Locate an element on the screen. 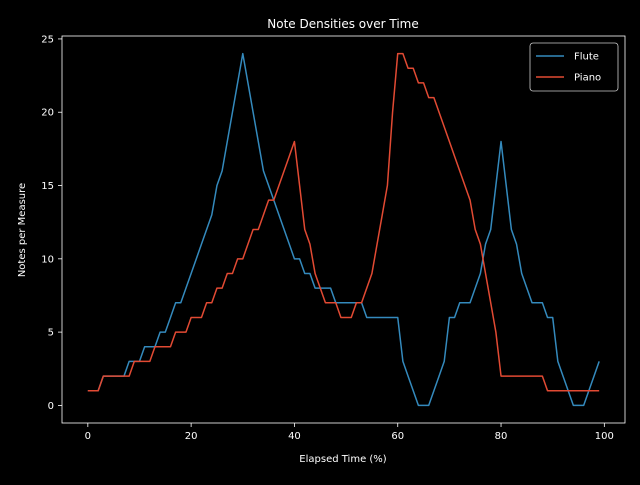 The image size is (640, 485). legend: Flute Piano is located at coordinates (574, 67).